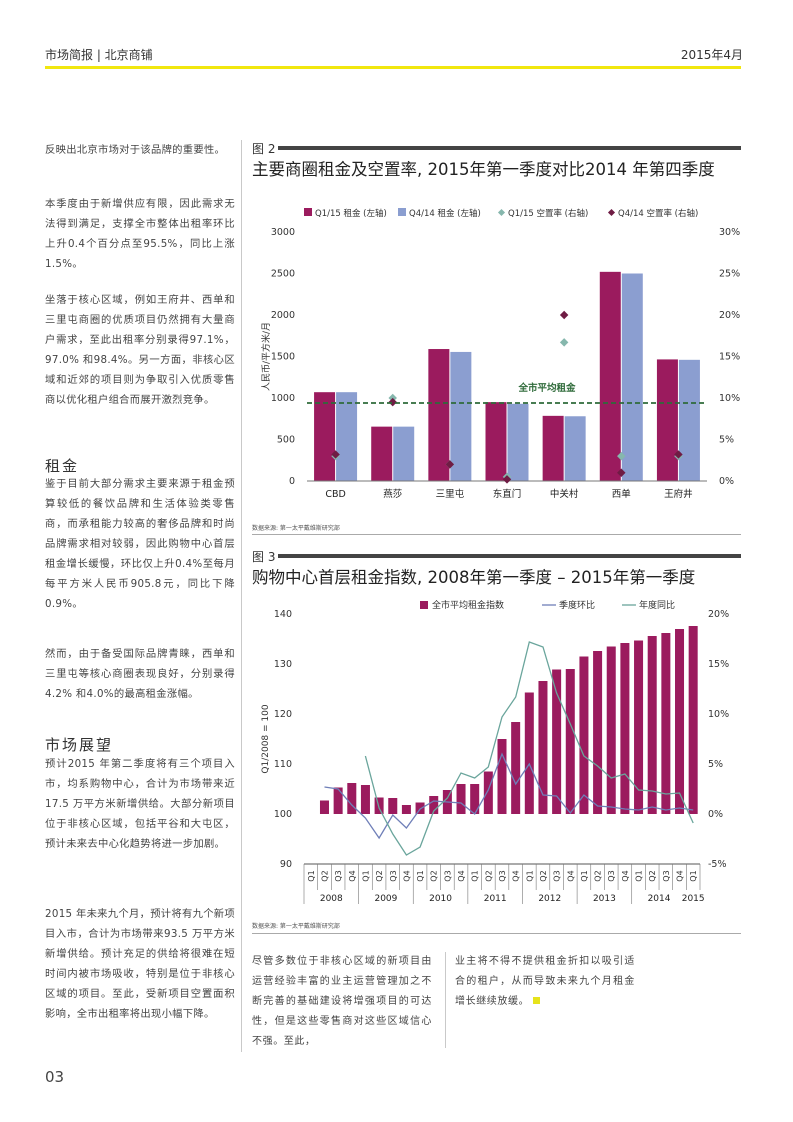 The width and height of the screenshot is (793, 1122). I want to click on y2-tick-label: 0%, so click(715, 814).